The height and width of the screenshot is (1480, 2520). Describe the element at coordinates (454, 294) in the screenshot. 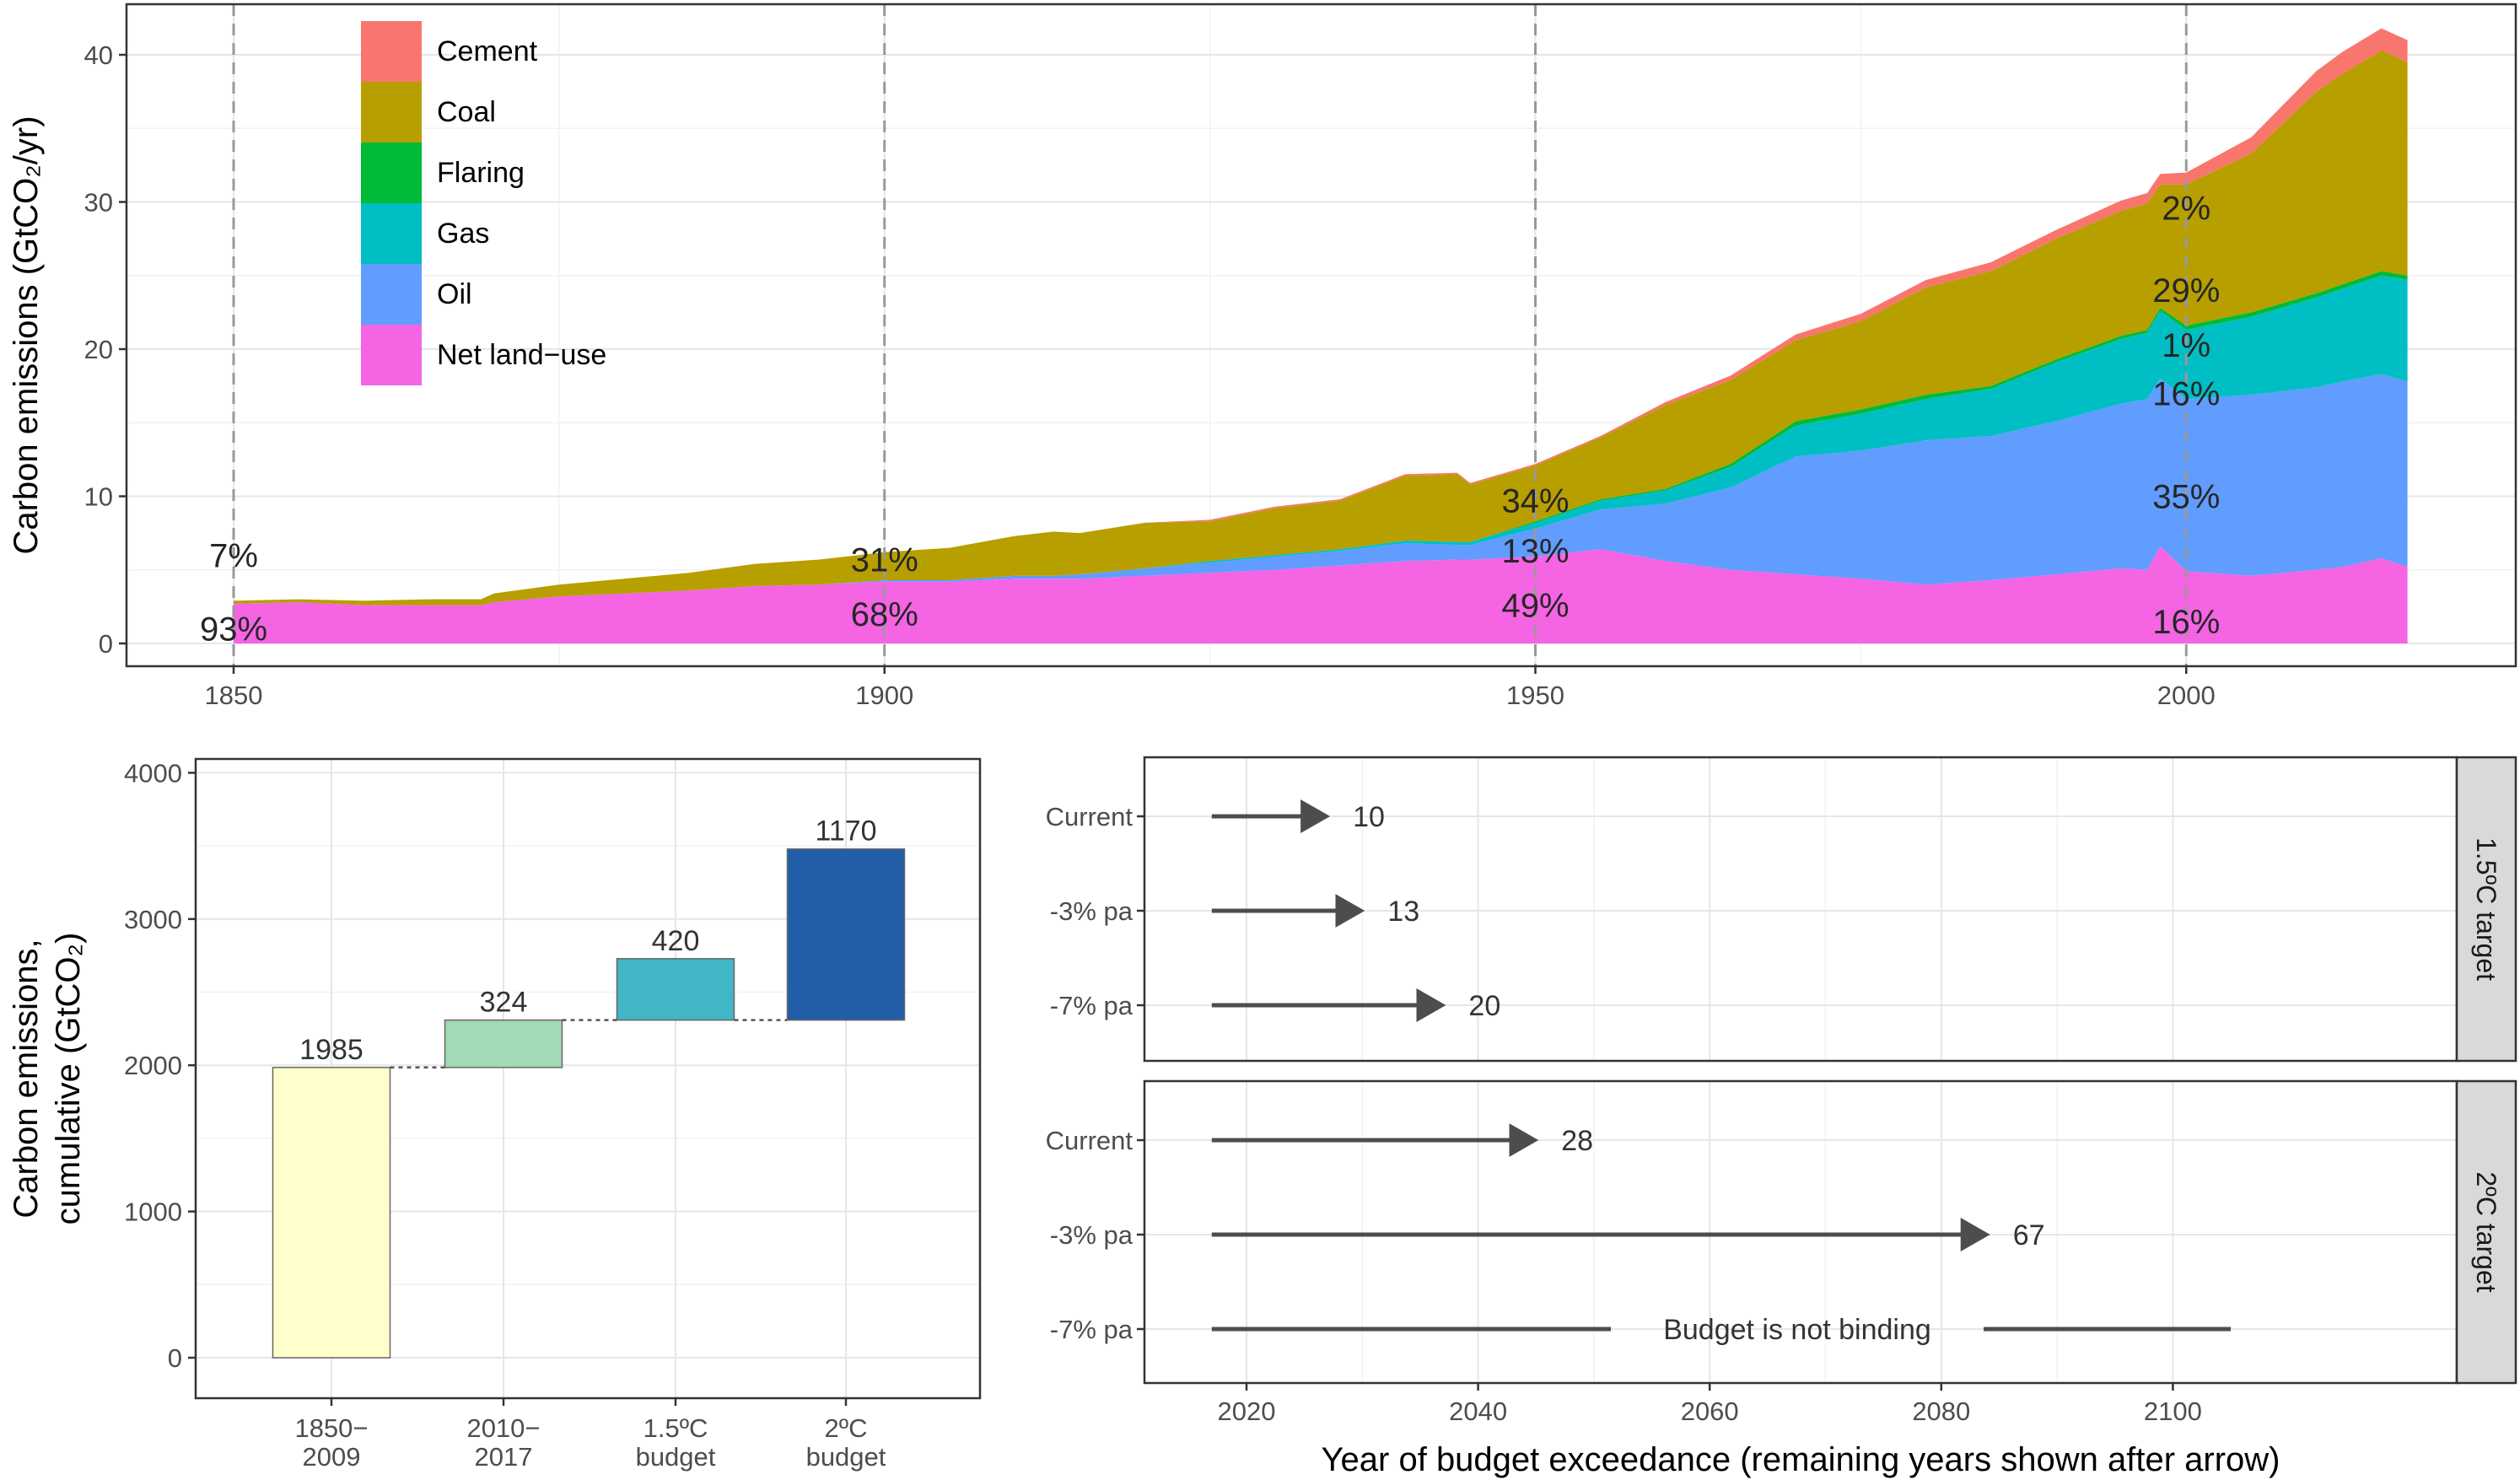

I see `legend-label: Oil` at that location.